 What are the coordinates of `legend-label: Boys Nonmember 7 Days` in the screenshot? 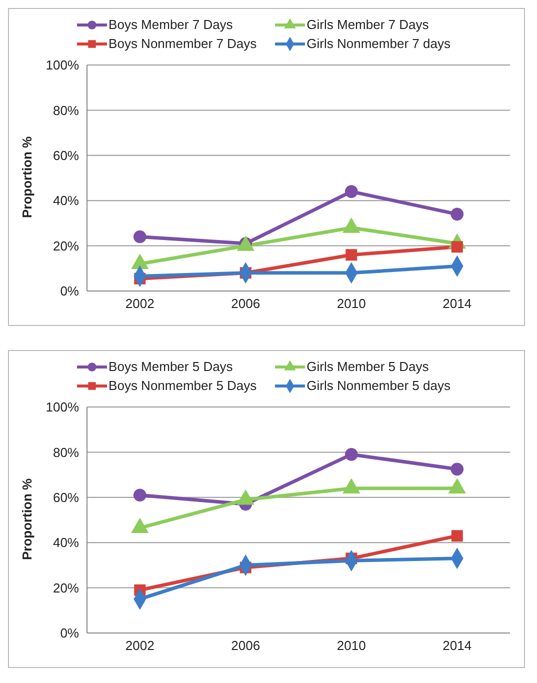 It's located at (182, 43).